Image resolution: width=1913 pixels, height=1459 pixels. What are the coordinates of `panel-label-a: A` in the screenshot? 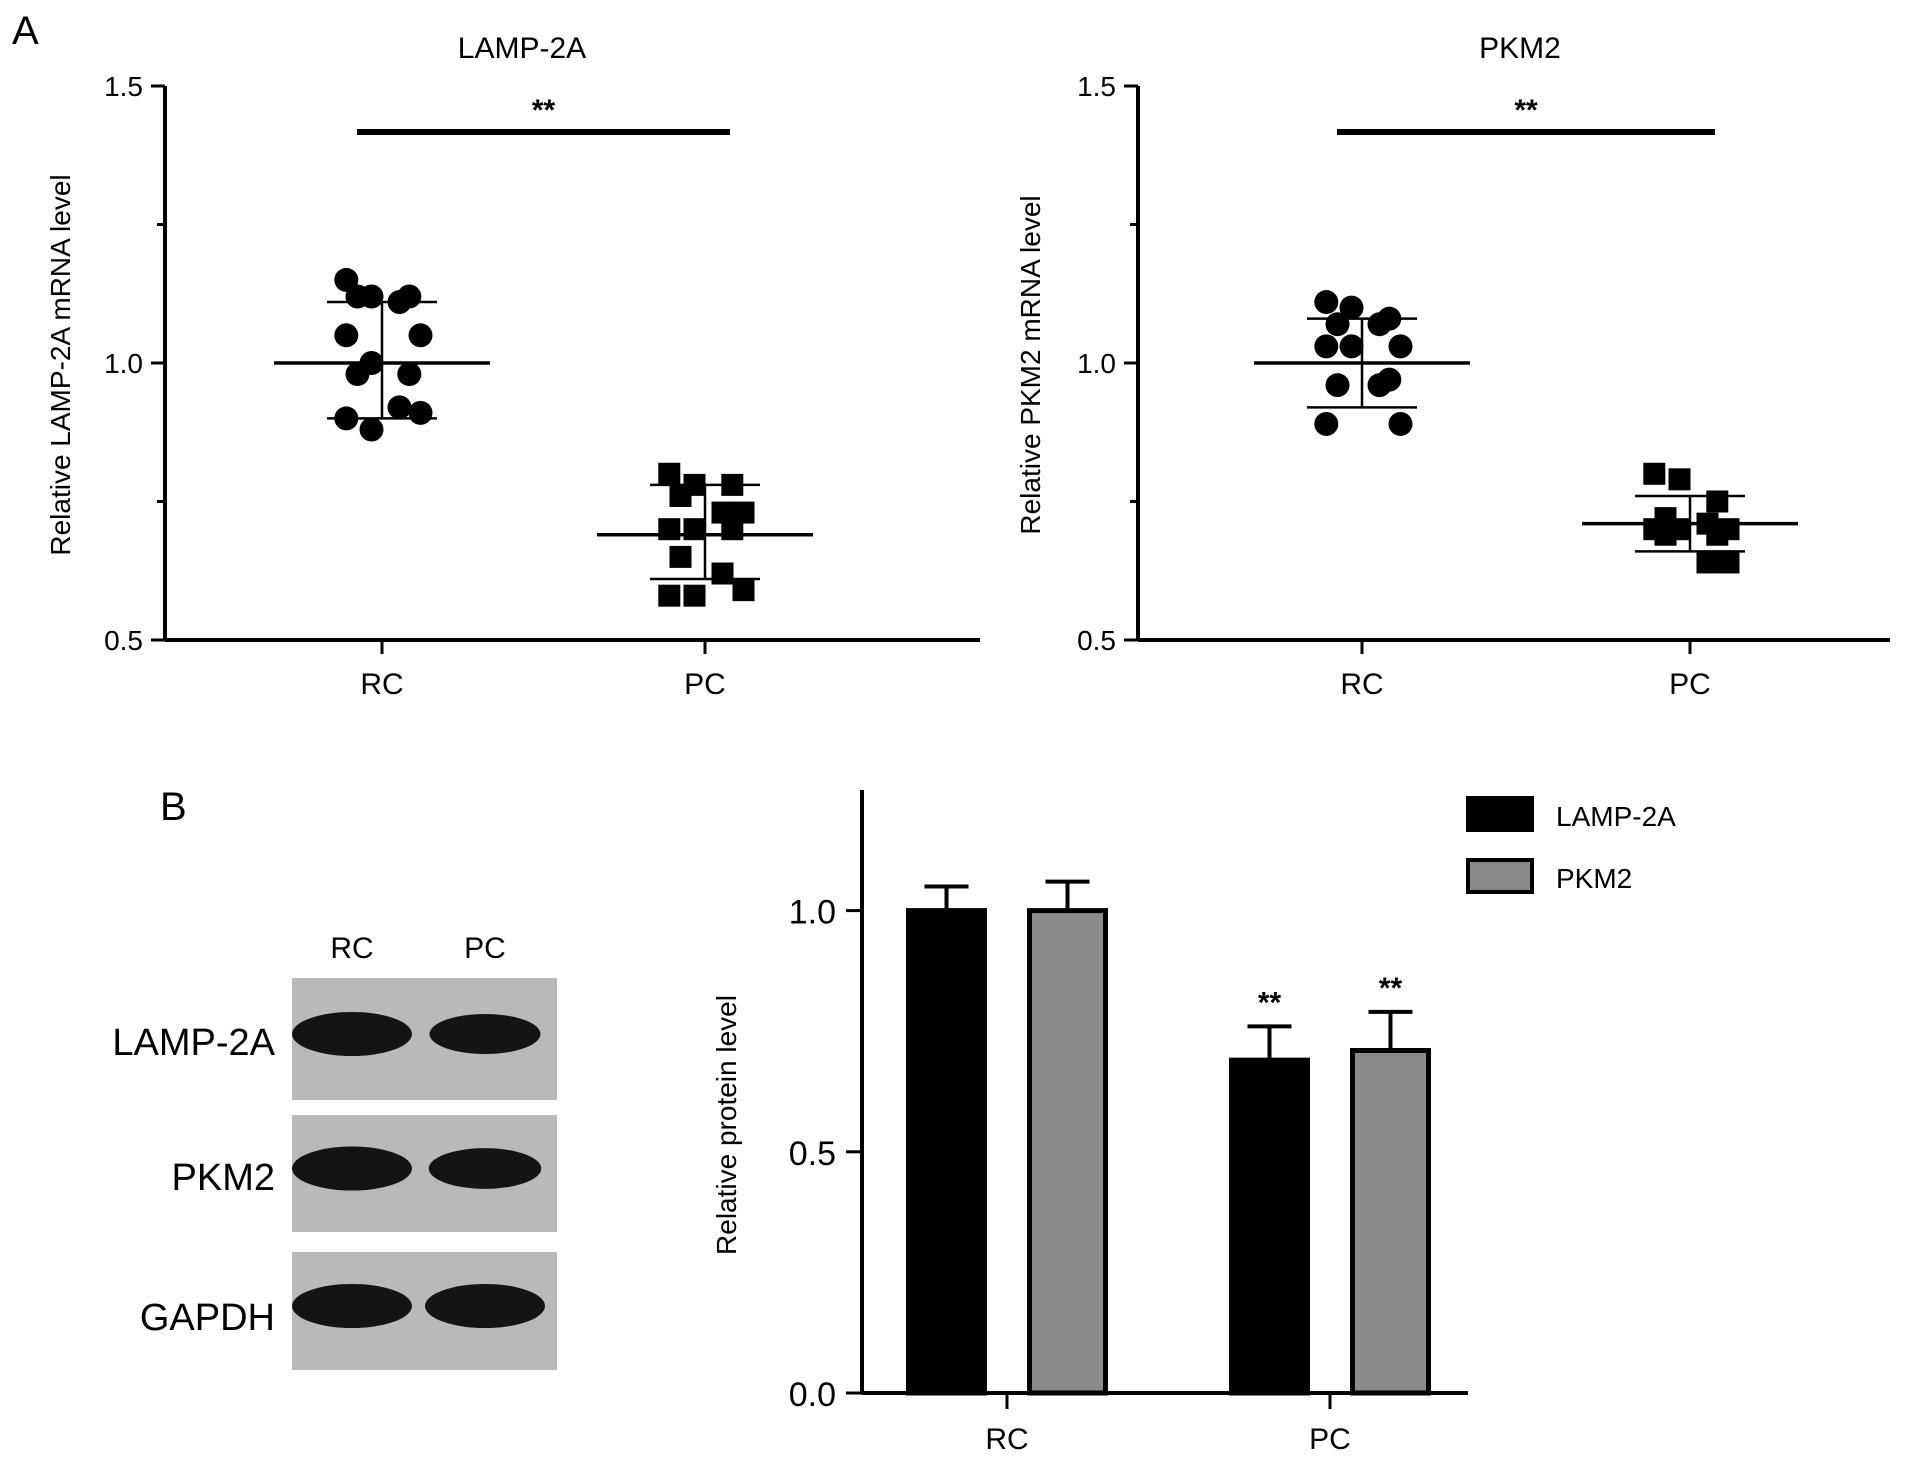 It's located at (25, 31).